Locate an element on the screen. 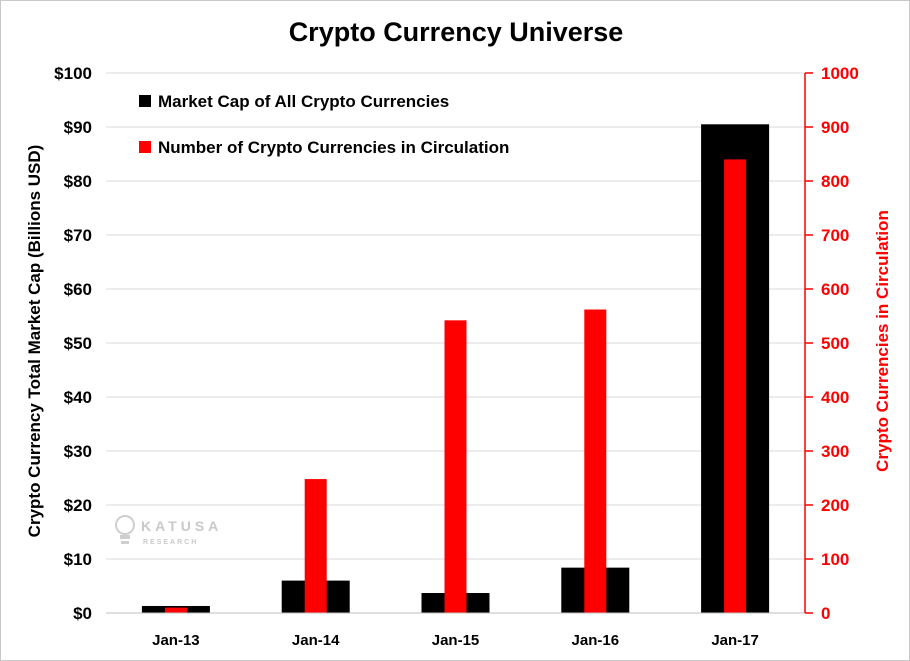 The height and width of the screenshot is (661, 910). watermark: KATUSA RESEARCH is located at coordinates (168, 530).